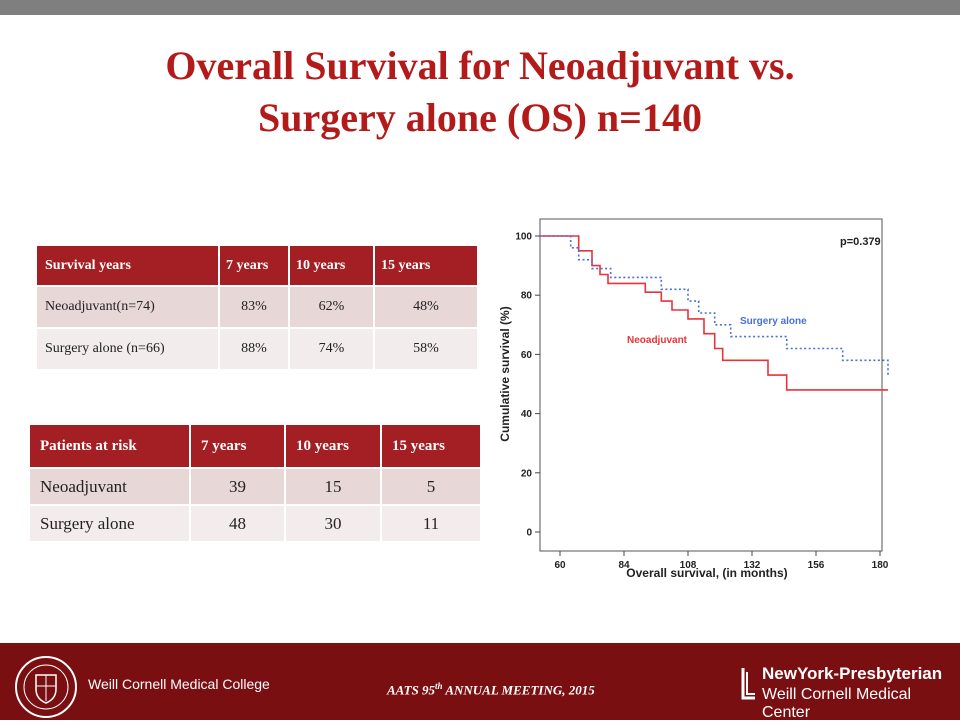 The image size is (960, 722). What do you see at coordinates (431, 524) in the screenshot?
I see `table-cell: 11` at bounding box center [431, 524].